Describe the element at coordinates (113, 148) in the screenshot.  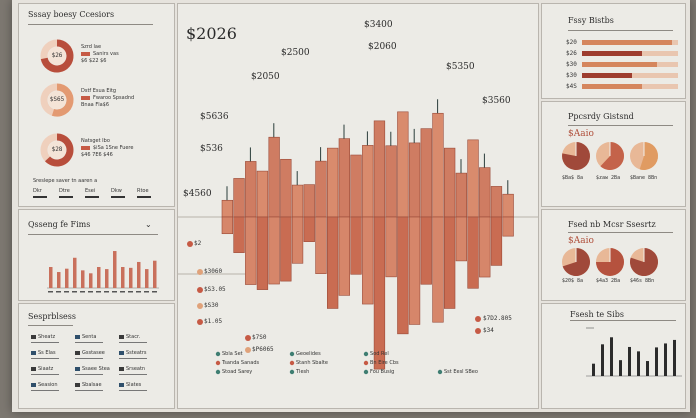
I see `donut-legend-text: $iSa 1Sne Fuere` at that location.